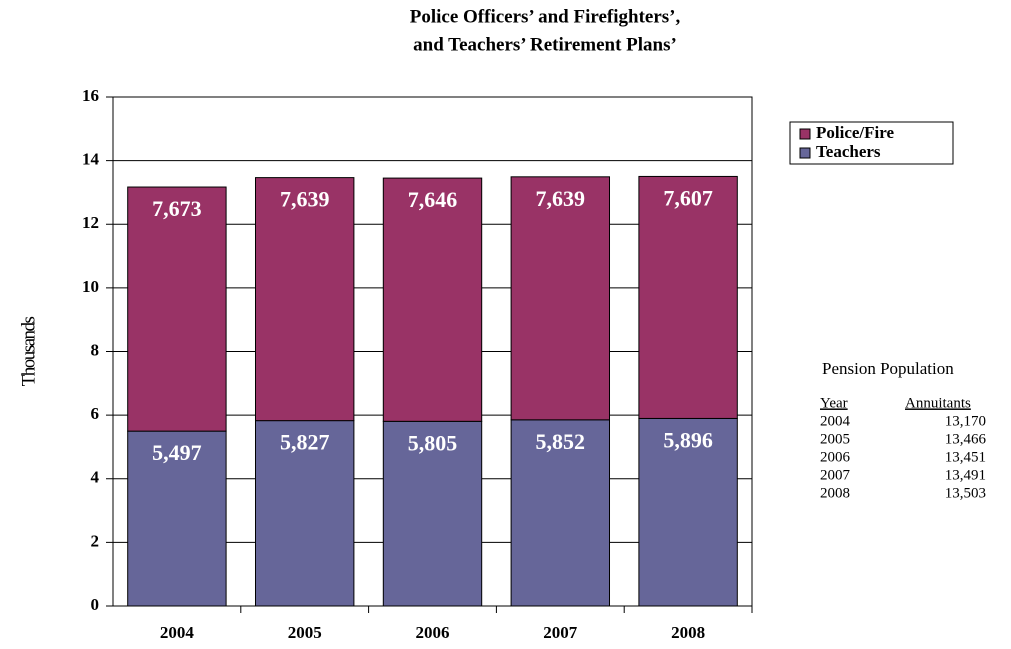 The image size is (1011, 649). Describe the element at coordinates (965, 475) in the screenshot. I see `table-cell: 13,491` at that location.